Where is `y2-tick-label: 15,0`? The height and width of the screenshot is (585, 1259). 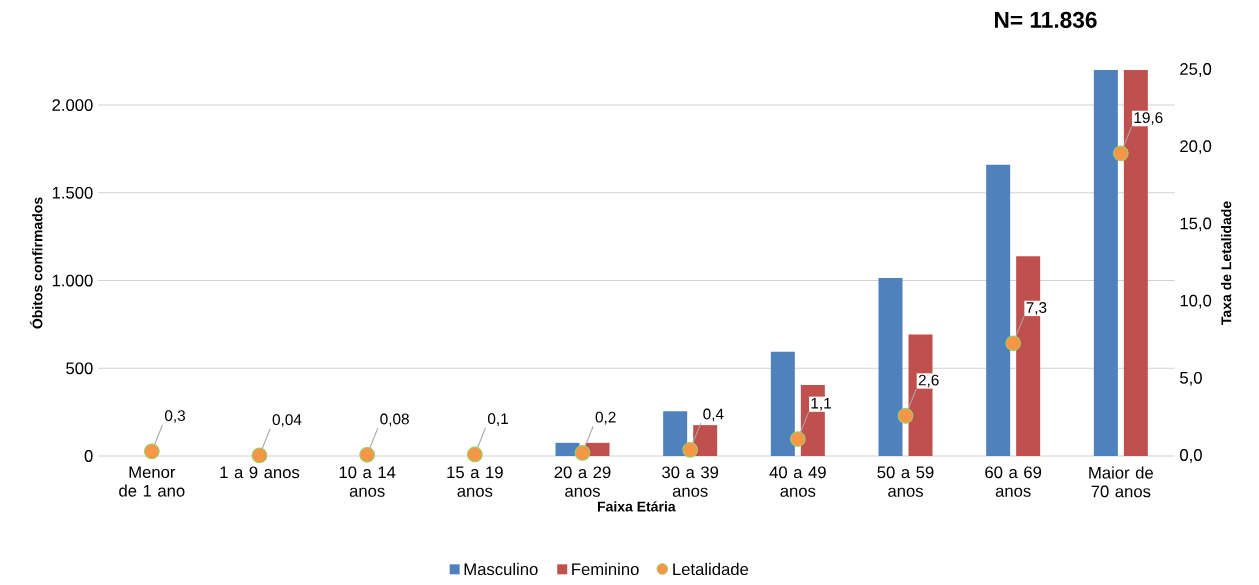 y2-tick-label: 15,0 is located at coordinates (1196, 224).